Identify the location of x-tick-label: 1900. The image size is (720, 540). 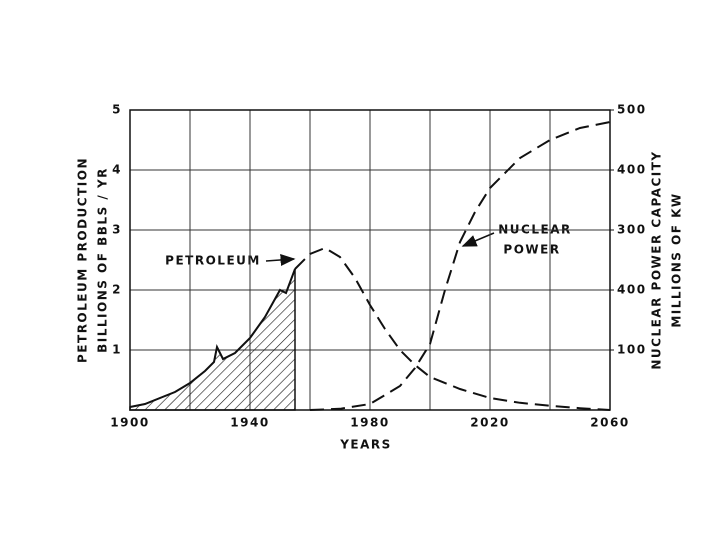
(129, 423).